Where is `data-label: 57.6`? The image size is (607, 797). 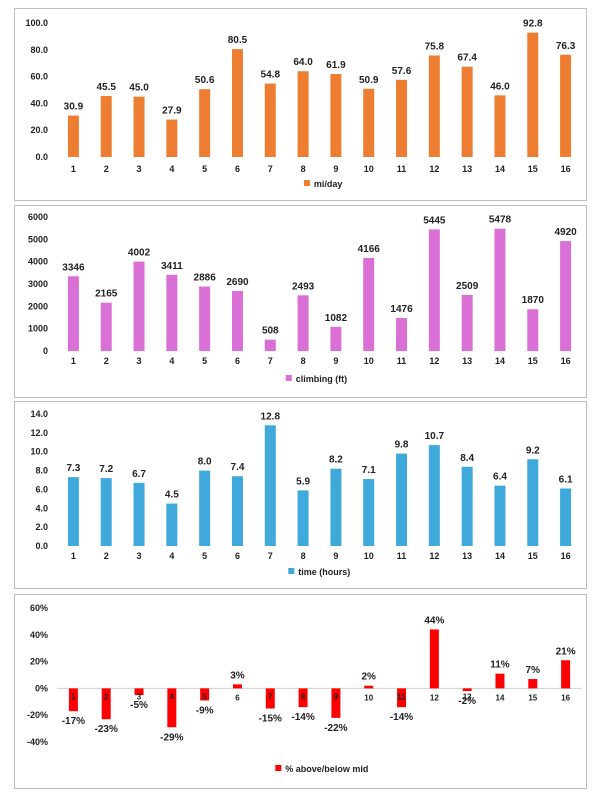 data-label: 57.6 is located at coordinates (402, 71).